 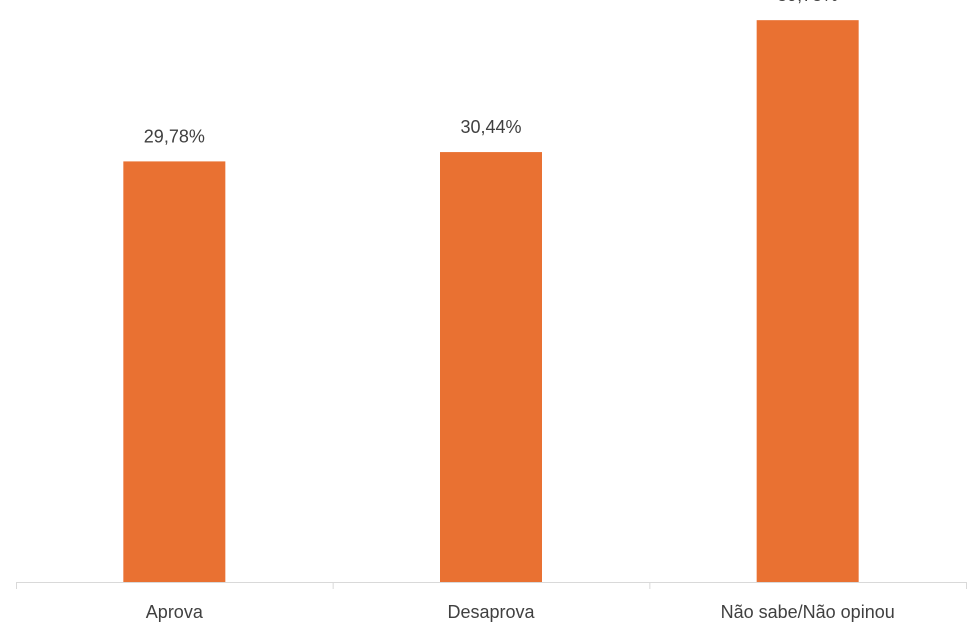 What do you see at coordinates (174, 136) in the screenshot?
I see `data-label-0: 29,78%` at bounding box center [174, 136].